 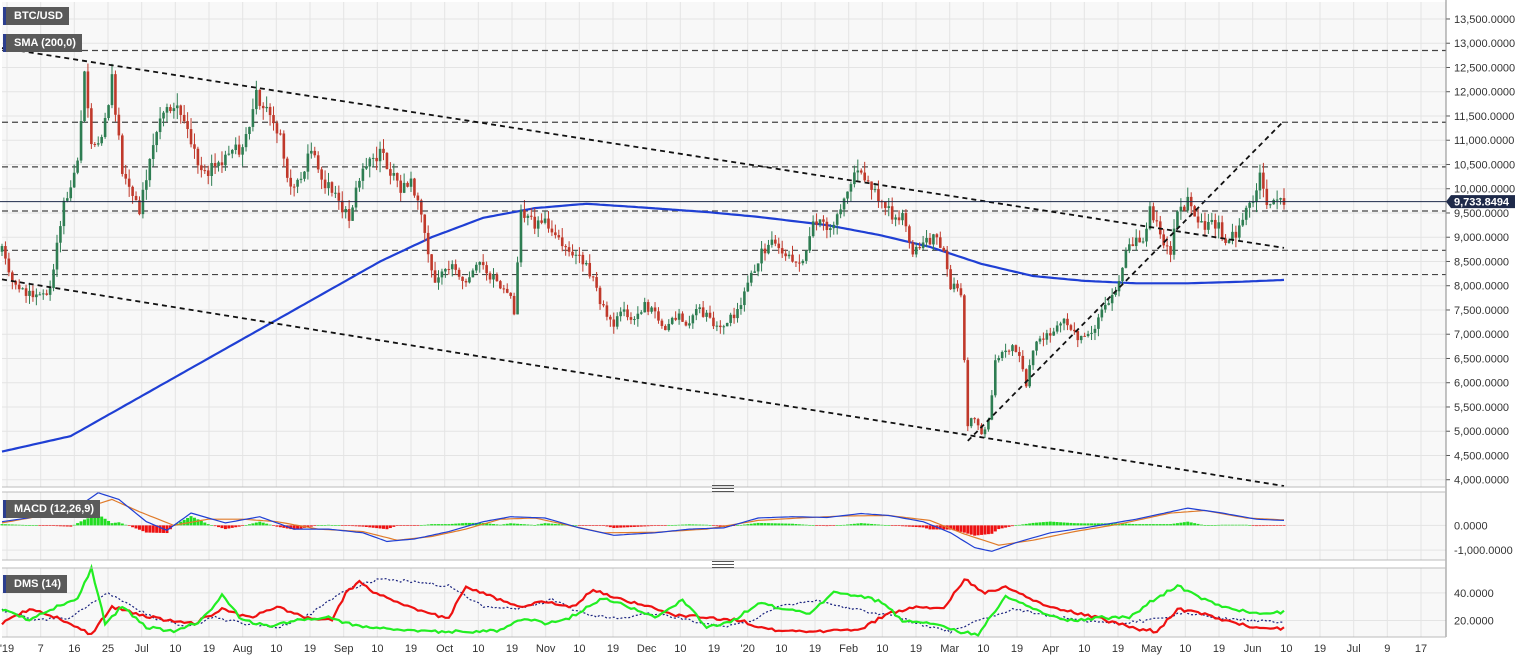 I want to click on macd-pane-resize-handle, so click(x=723, y=488).